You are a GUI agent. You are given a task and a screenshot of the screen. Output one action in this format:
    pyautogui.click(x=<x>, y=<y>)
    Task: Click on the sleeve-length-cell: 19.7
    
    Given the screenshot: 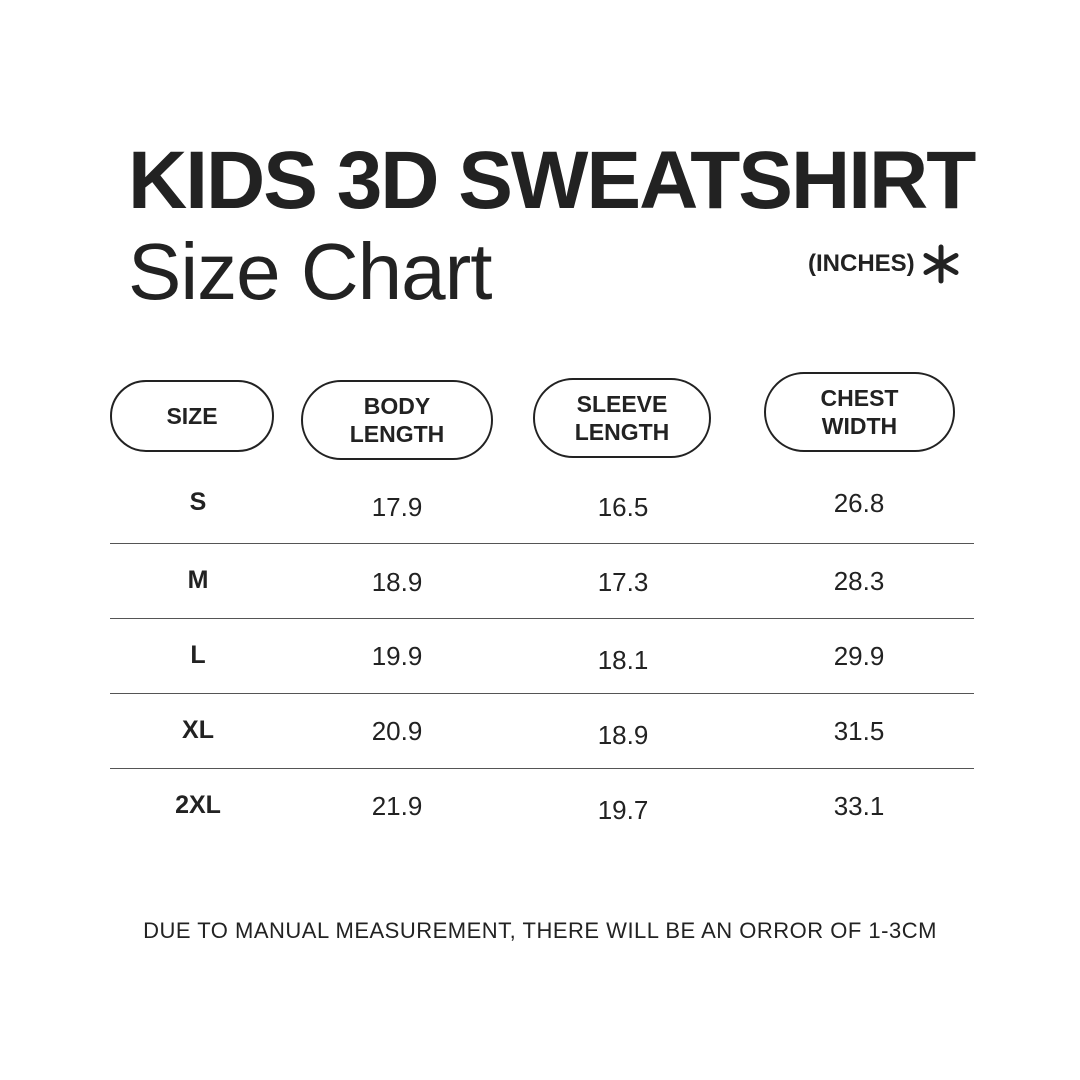 What is the action you would take?
    pyautogui.click(x=623, y=810)
    